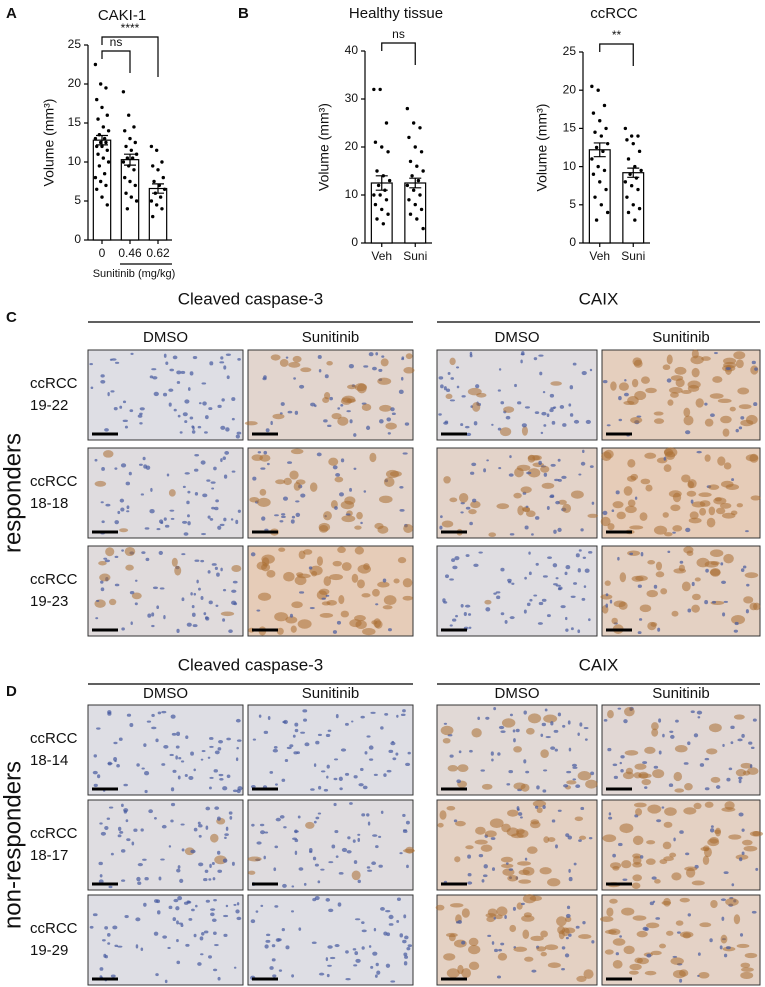 This screenshot has width=765, height=987. What do you see at coordinates (158, 188) in the screenshot?
I see `error-bar` at bounding box center [158, 188].